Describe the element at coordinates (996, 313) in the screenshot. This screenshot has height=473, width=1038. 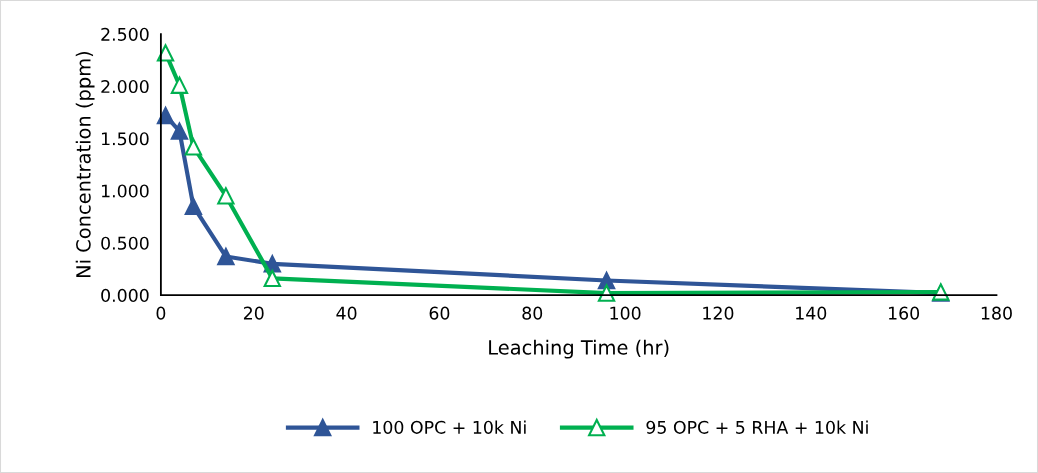
I see `x-tick-label: 180` at that location.